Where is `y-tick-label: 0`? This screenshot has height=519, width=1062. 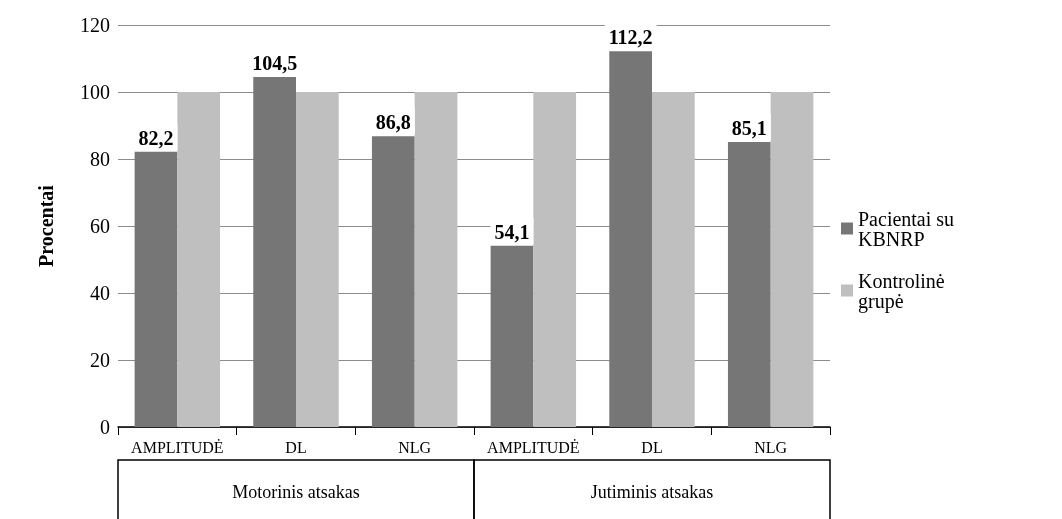
y-tick-label: 0 is located at coordinates (105, 427).